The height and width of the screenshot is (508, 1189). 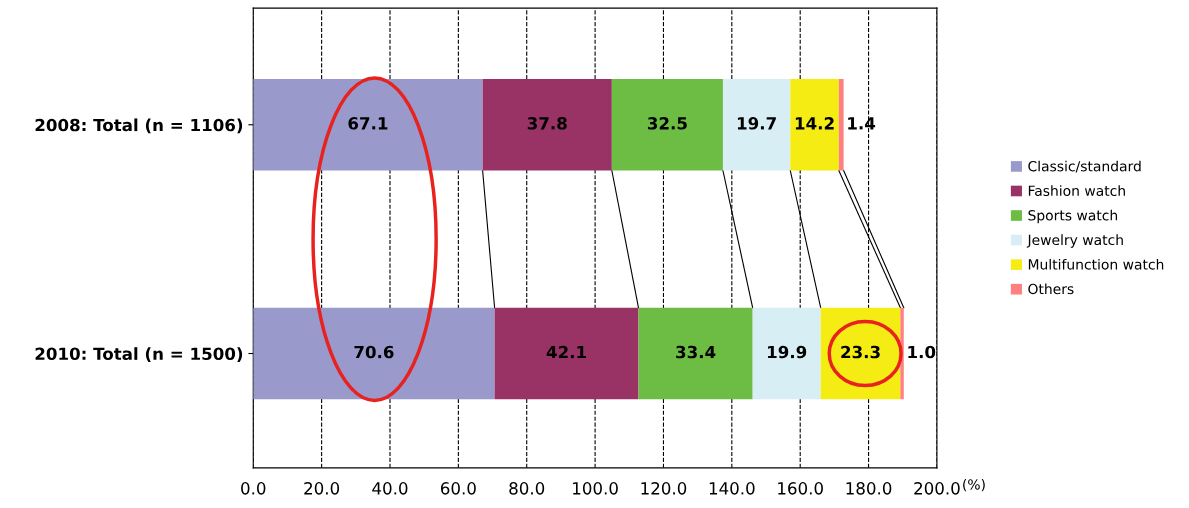 I want to click on data-label: 14.2, so click(x=814, y=123).